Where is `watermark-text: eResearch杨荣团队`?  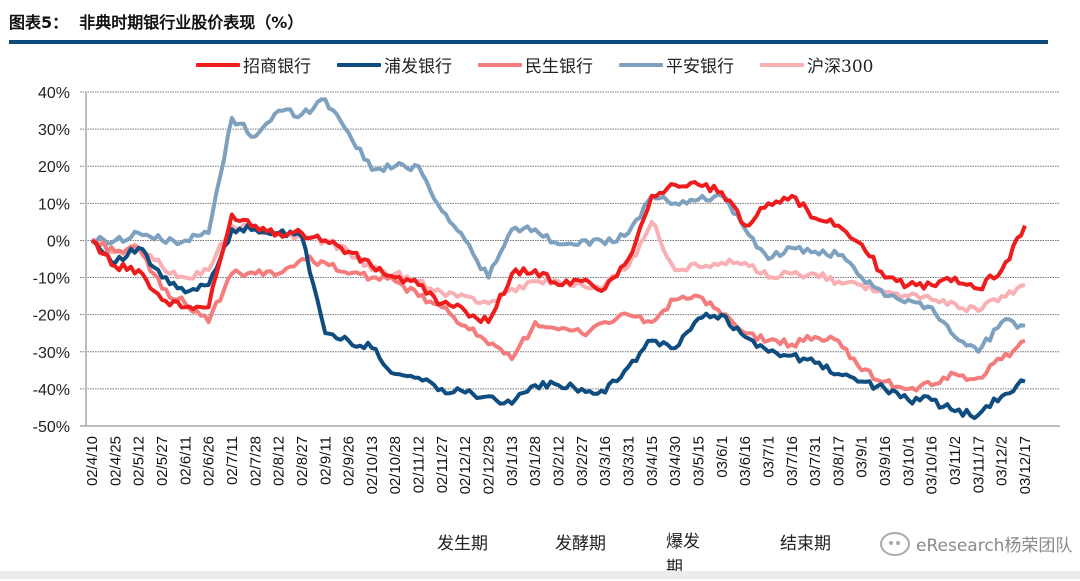 watermark-text: eResearch杨荣团队 is located at coordinates (994, 546).